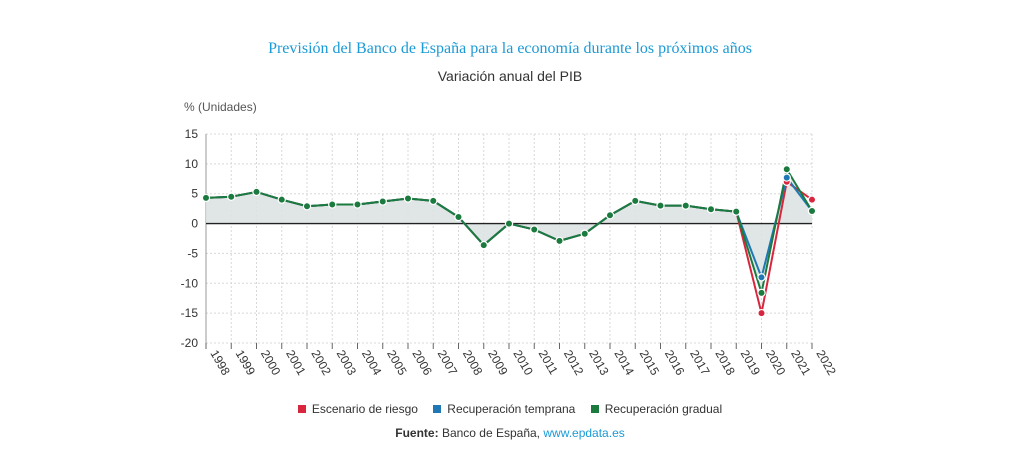  What do you see at coordinates (663, 409) in the screenshot?
I see `legend-label-gradual: Recuperación gradual` at bounding box center [663, 409].